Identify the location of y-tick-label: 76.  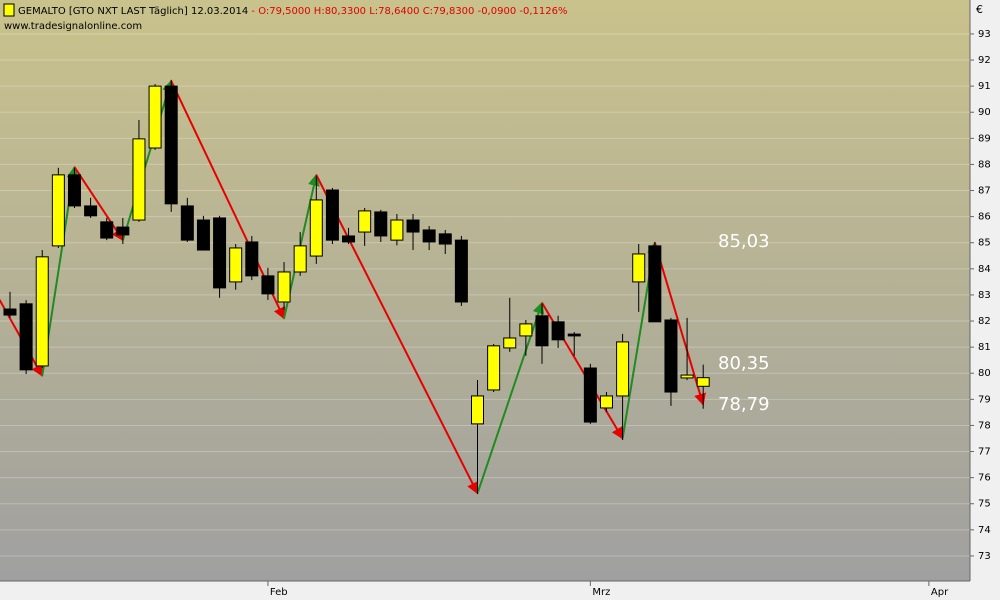
(984, 478).